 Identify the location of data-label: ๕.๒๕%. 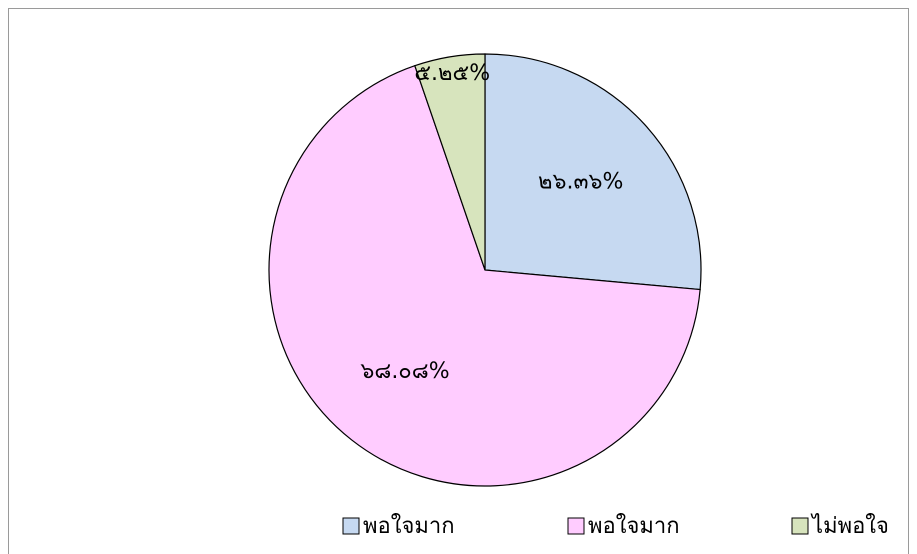
(452, 73).